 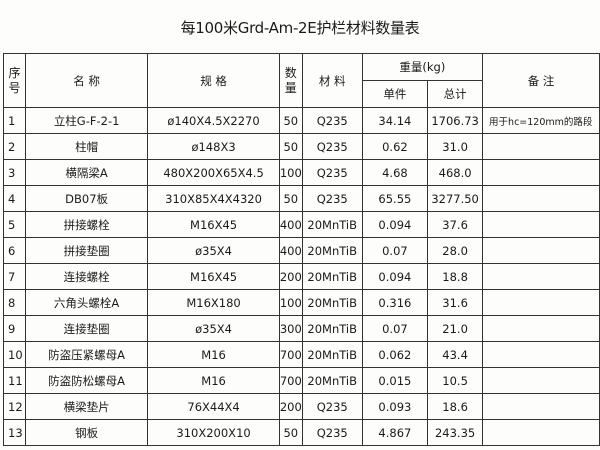 I want to click on cell-name: 六角头螺栓A, so click(x=86, y=302).